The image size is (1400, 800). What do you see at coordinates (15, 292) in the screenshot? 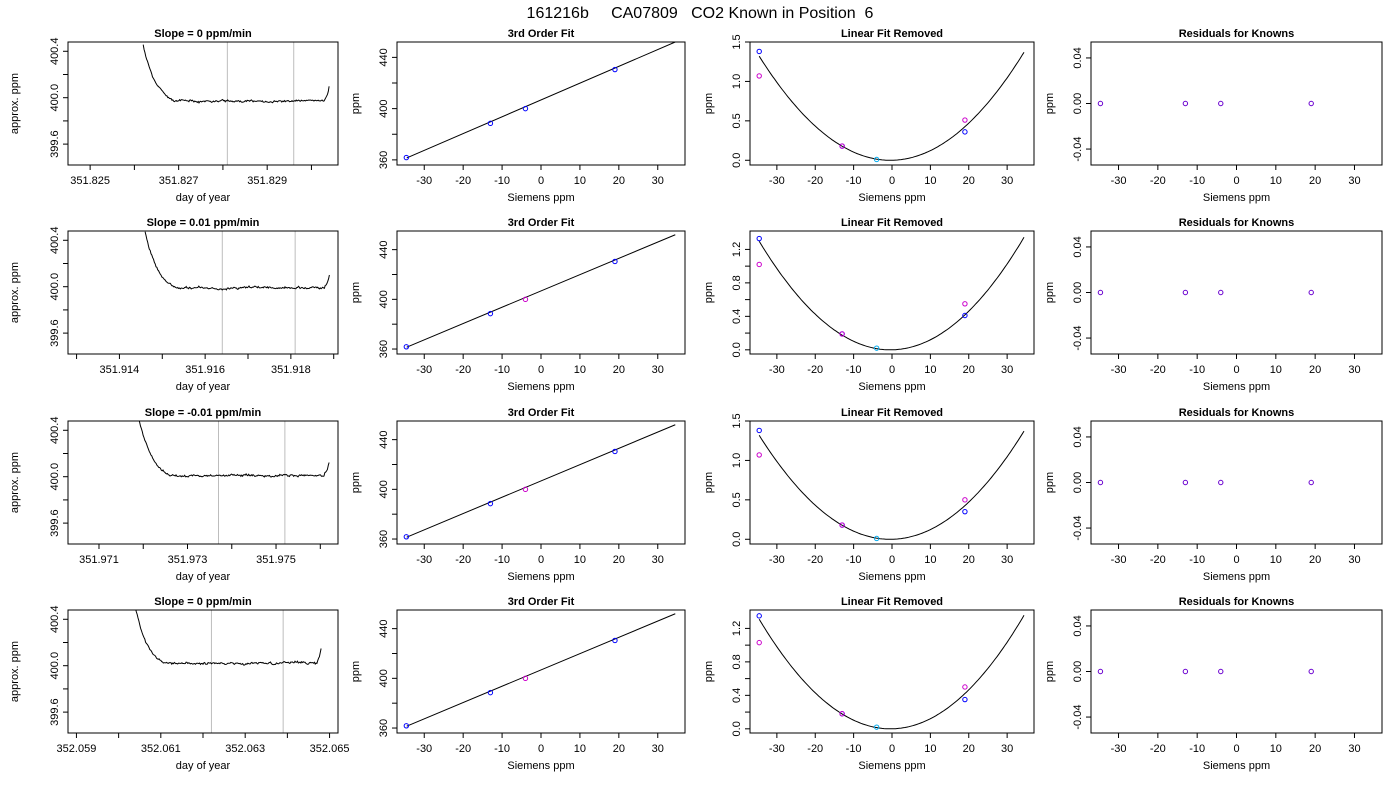
I see `y-axis-label: approx. ppm` at bounding box center [15, 292].